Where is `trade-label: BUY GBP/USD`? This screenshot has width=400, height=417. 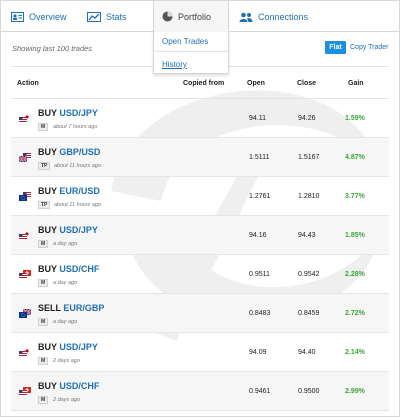 trade-label: BUY GBP/USD is located at coordinates (69, 152).